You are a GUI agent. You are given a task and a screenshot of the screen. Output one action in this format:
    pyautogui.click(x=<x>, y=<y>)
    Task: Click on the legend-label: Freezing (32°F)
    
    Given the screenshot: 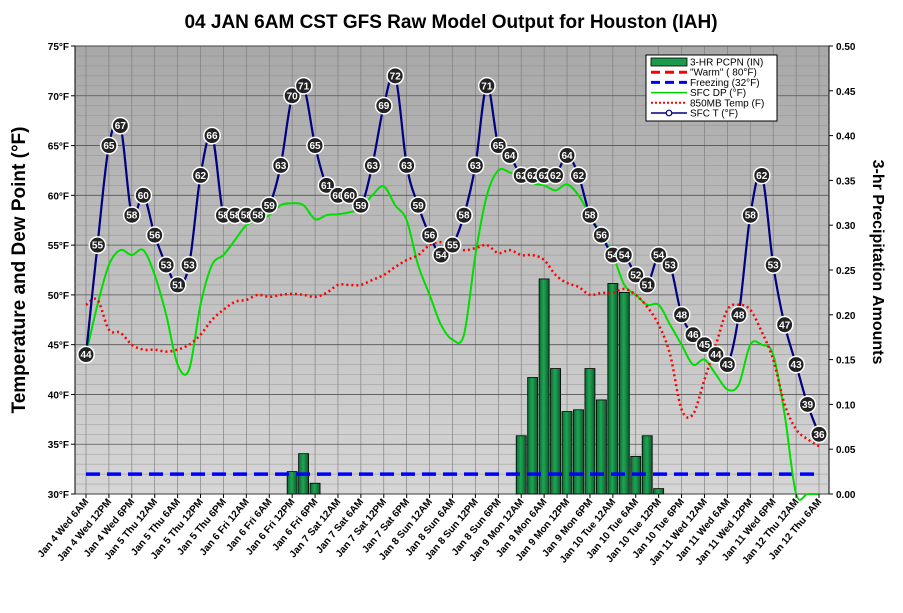 What is the action you would take?
    pyautogui.click(x=725, y=83)
    